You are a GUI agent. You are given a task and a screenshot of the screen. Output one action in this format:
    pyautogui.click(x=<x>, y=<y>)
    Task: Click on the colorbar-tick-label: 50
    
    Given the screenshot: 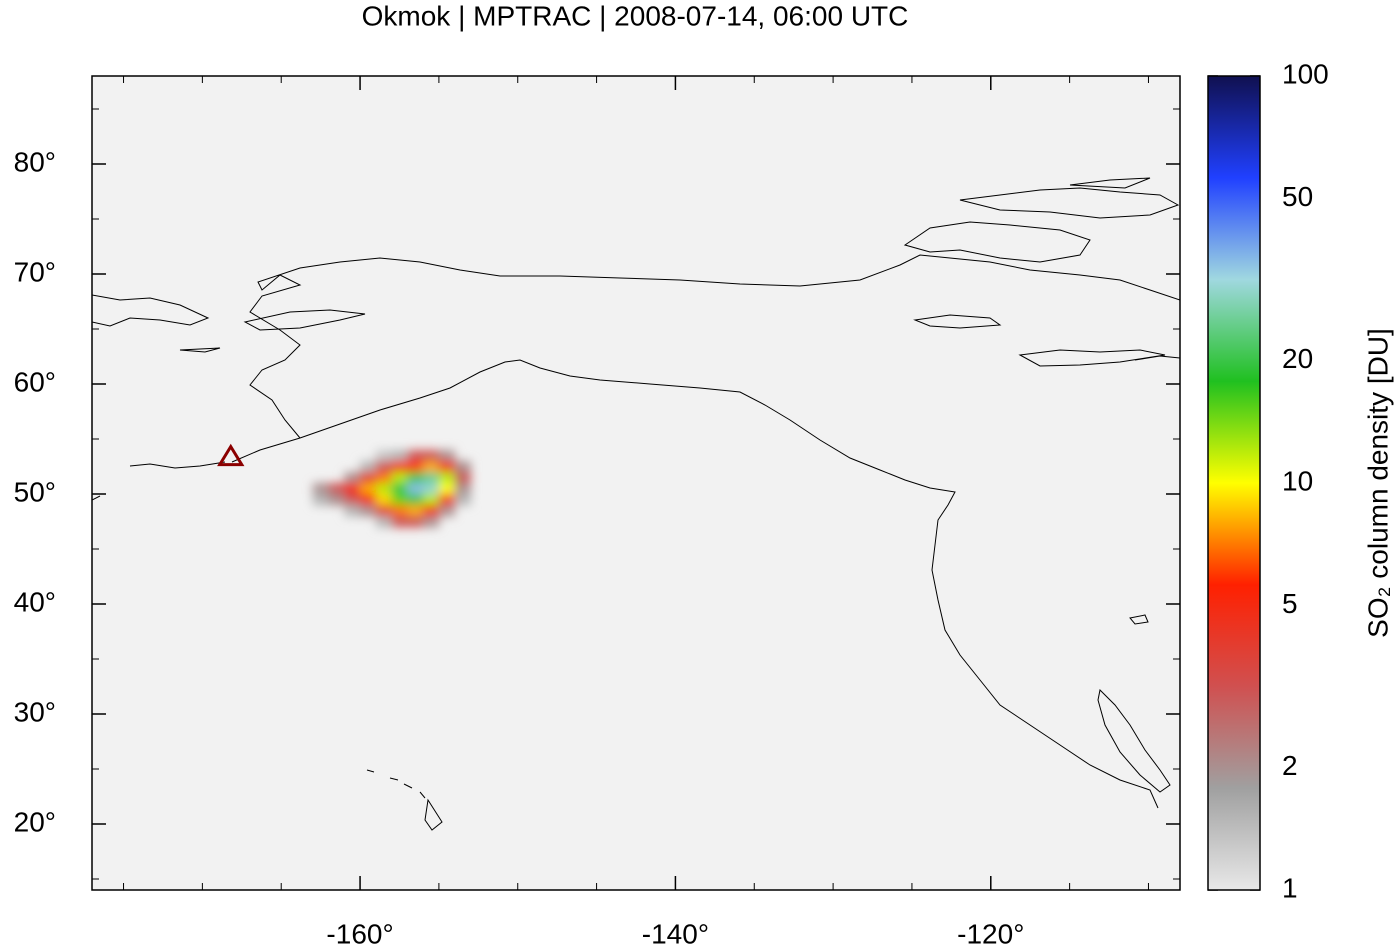 What is the action you would take?
    pyautogui.click(x=1297, y=196)
    